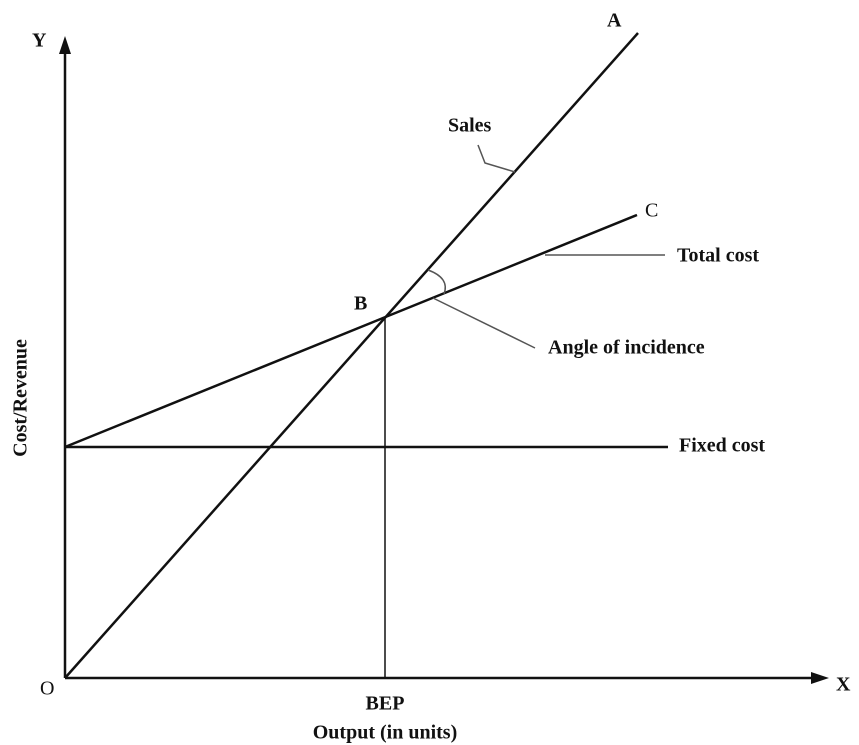 The height and width of the screenshot is (745, 859). I want to click on bep-label: BEP, so click(385, 704).